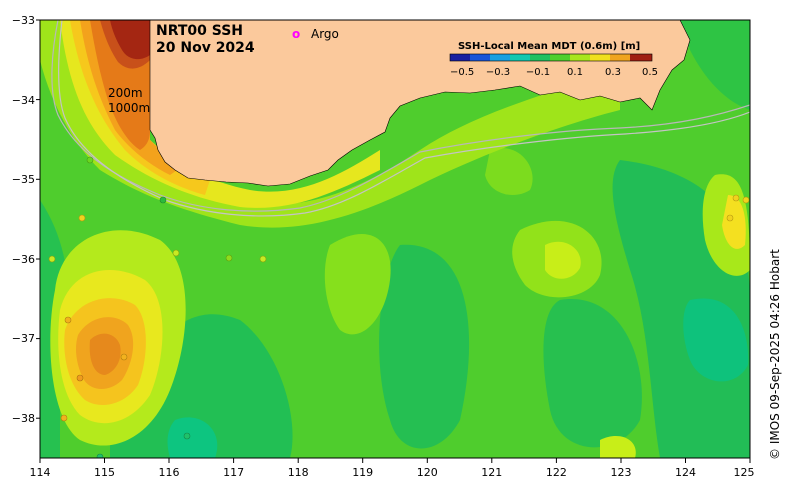 The width and height of the screenshot is (791, 492). What do you see at coordinates (592, 373) in the screenshot?
I see `ssh-region-east-low` at bounding box center [592, 373].